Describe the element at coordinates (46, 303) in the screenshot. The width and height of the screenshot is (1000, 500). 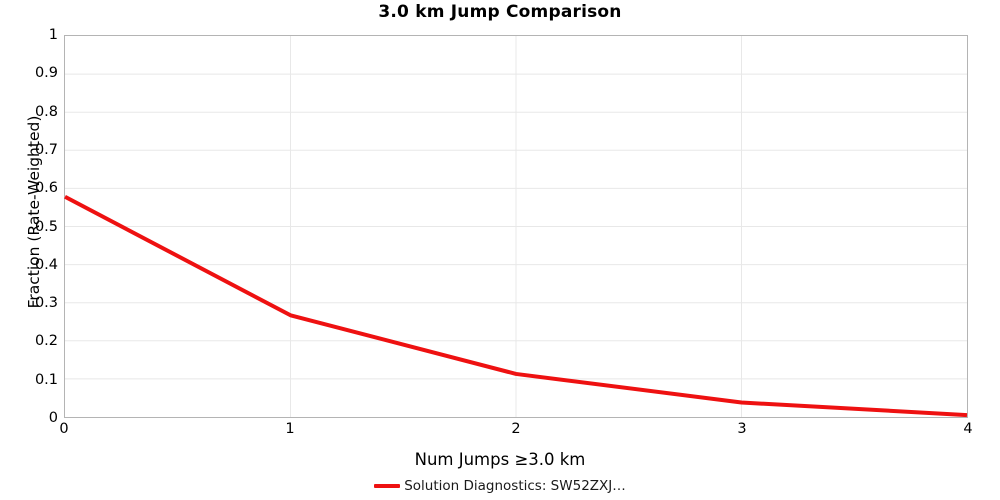
I see `y-tick-label: 0.3` at that location.